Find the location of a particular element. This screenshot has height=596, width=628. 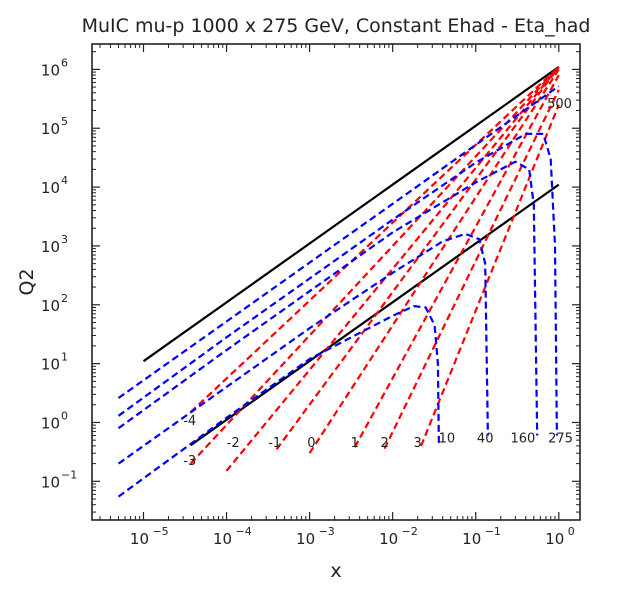

x-axis-label: x is located at coordinates (335, 571).